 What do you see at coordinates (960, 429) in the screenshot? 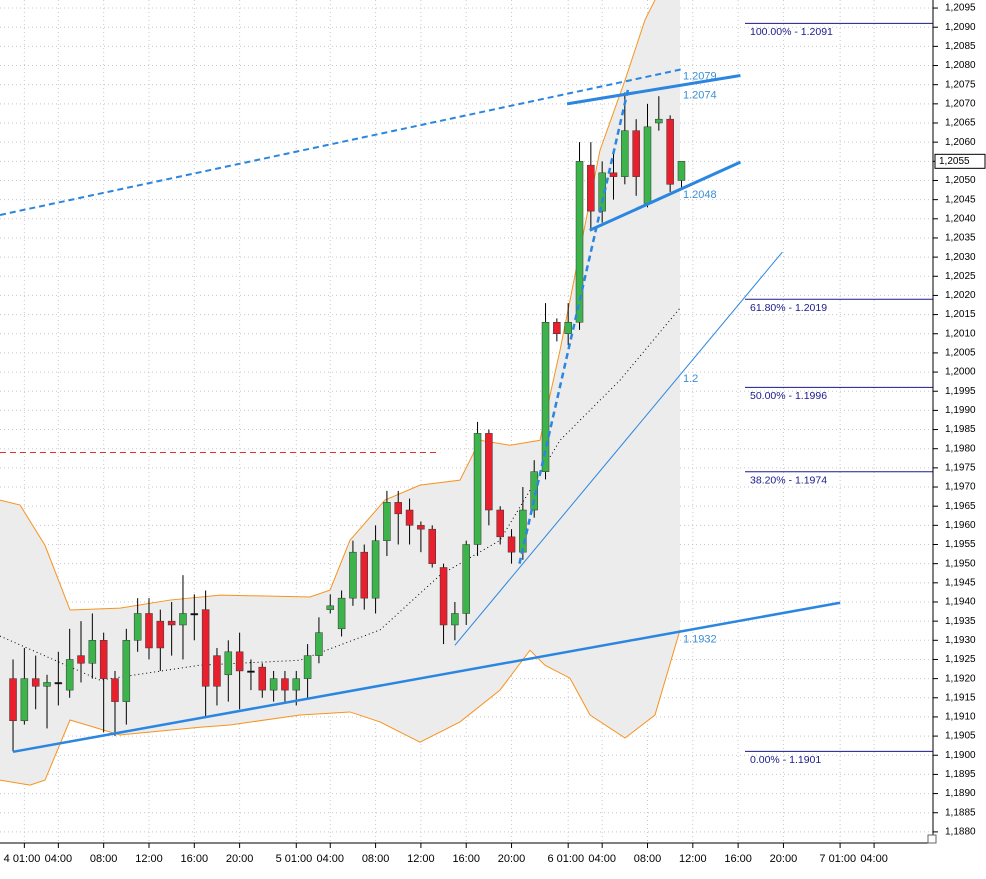
I see `y-tick-label: 1,1985` at bounding box center [960, 429].